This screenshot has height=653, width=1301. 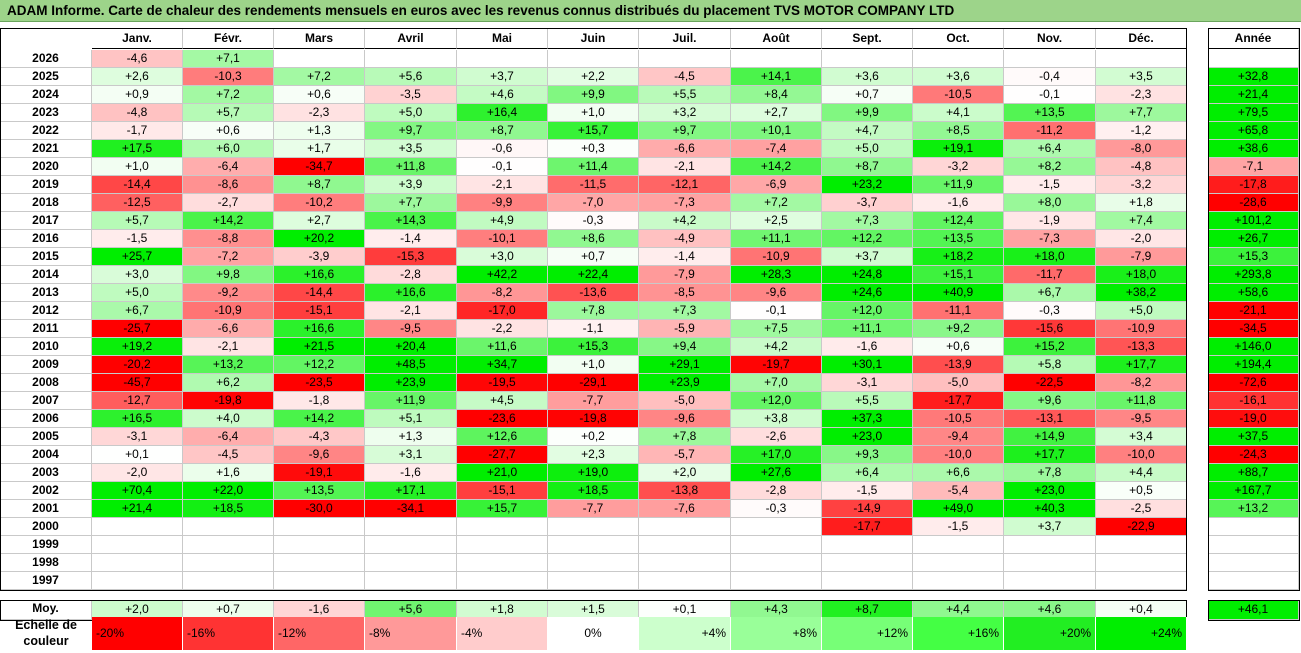 I want to click on heatmap-cell: -1,6, so click(x=867, y=347).